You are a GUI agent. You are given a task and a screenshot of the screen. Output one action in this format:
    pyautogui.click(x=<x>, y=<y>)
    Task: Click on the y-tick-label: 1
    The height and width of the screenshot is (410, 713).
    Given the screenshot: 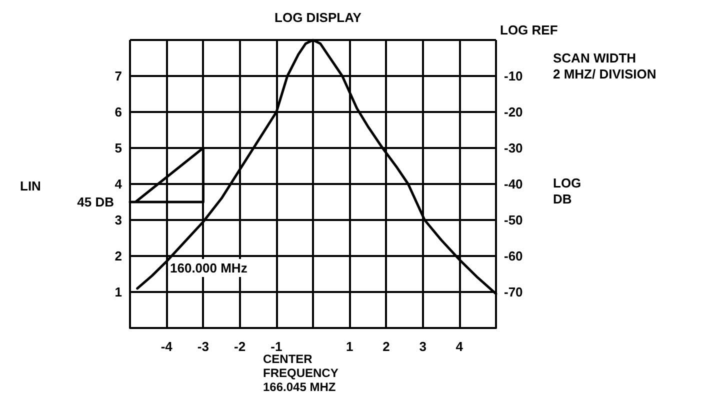 What is the action you would take?
    pyautogui.click(x=118, y=292)
    